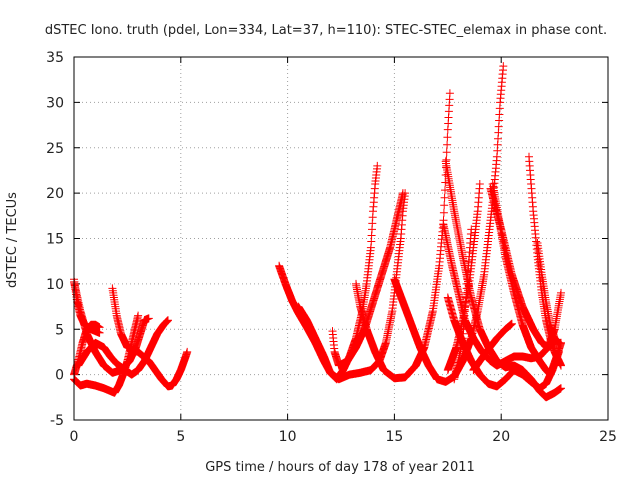 The width and height of the screenshot is (640, 480). I want to click on x-tick-label: 10, so click(288, 437).